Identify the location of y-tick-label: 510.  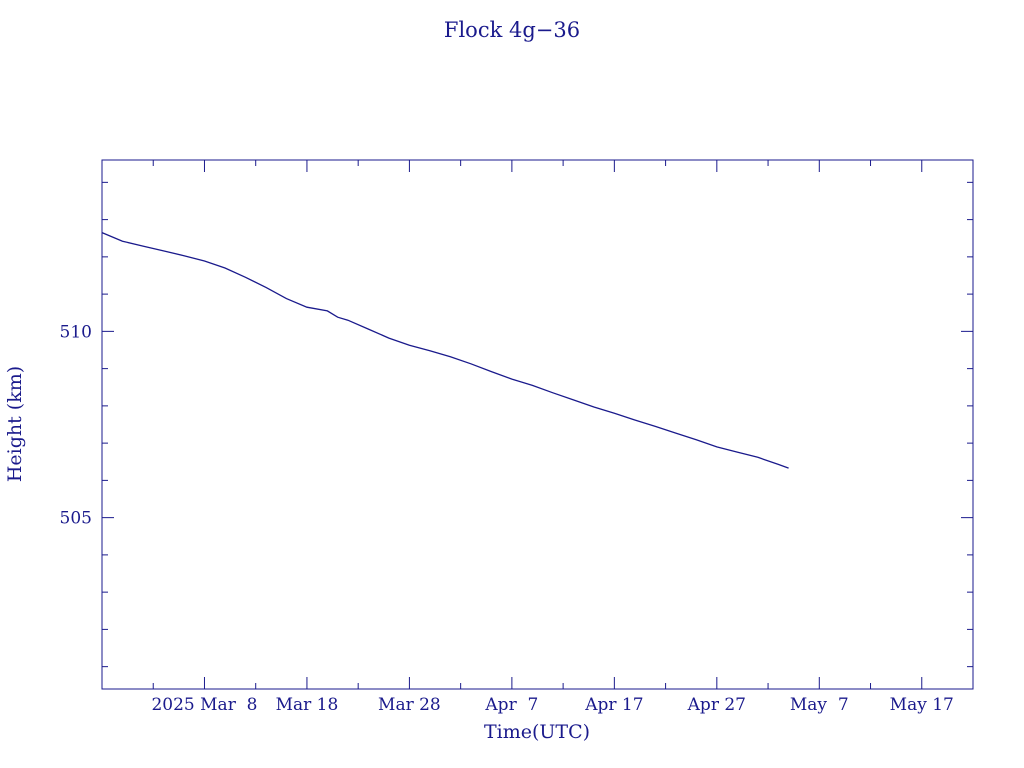
(76, 332).